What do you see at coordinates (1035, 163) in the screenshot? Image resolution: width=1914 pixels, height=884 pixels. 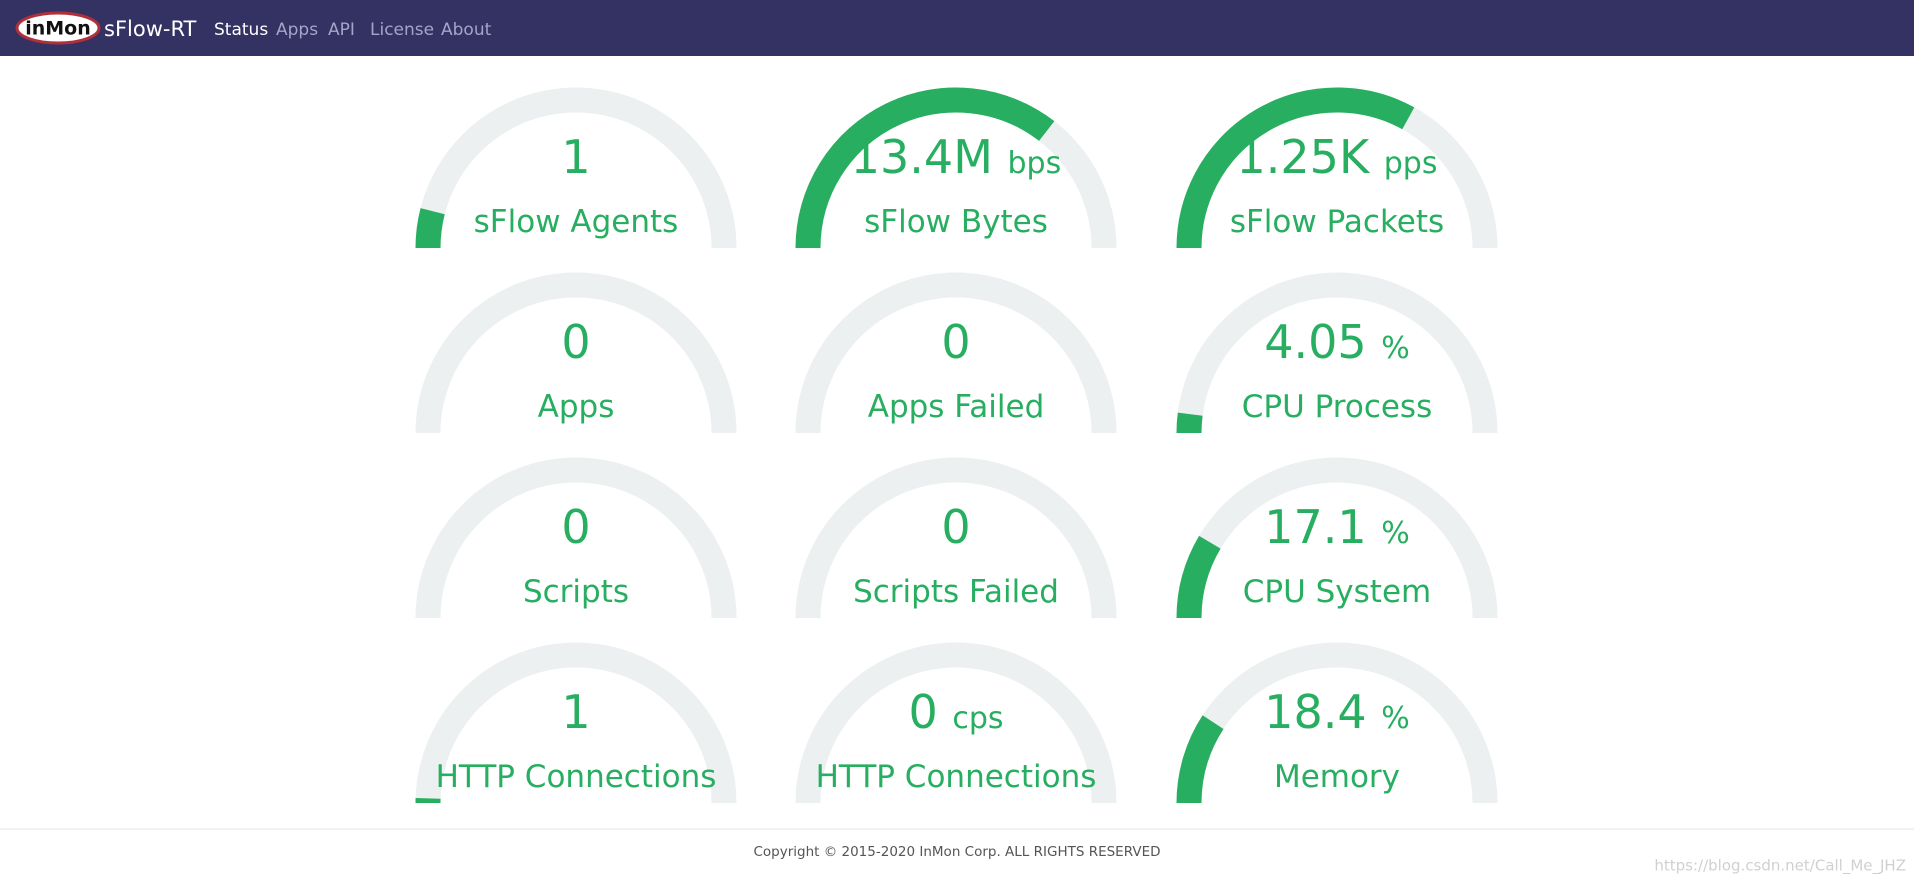 I see `unit: bps` at bounding box center [1035, 163].